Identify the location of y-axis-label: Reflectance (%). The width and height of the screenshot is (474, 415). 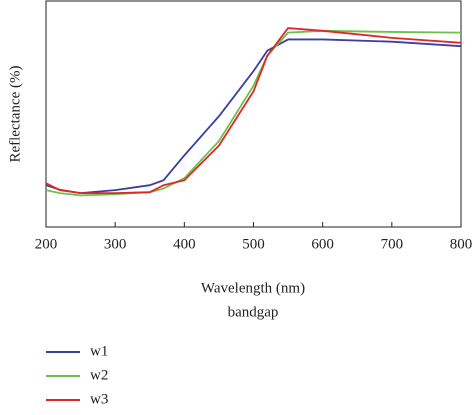
(15, 113).